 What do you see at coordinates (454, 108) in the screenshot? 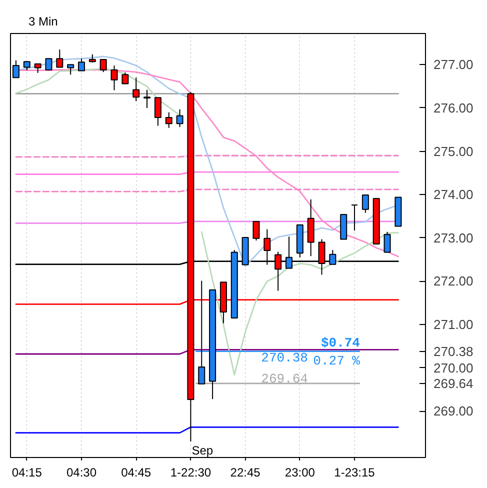
I see `y-tick-label: 276.00` at bounding box center [454, 108].